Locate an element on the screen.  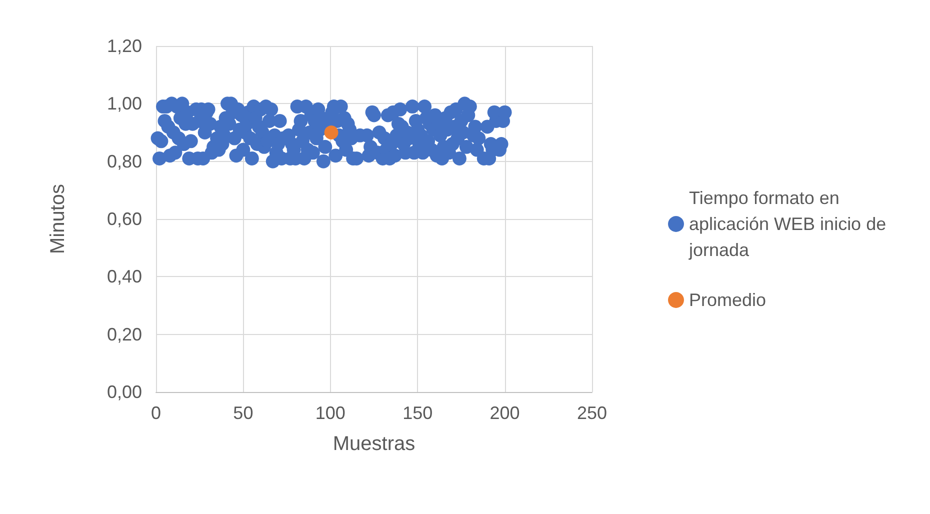
y-tick-label: 1,20 is located at coordinates (124, 46).